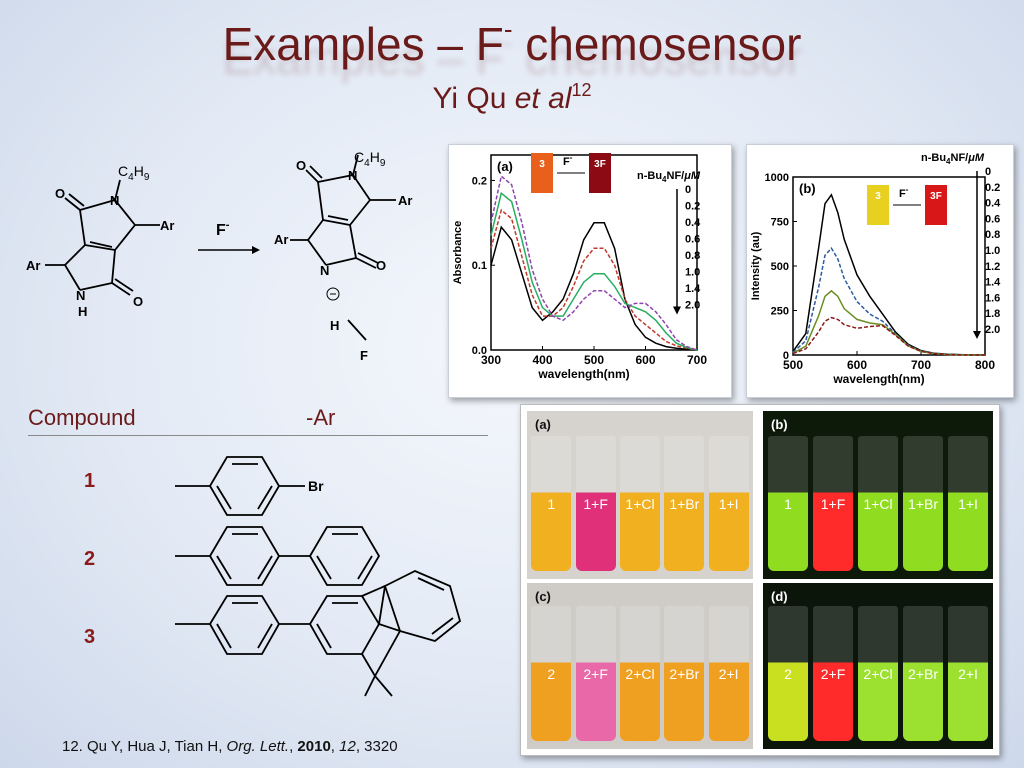  What do you see at coordinates (364, 355) in the screenshot?
I see `atom-f-hf: F` at bounding box center [364, 355].